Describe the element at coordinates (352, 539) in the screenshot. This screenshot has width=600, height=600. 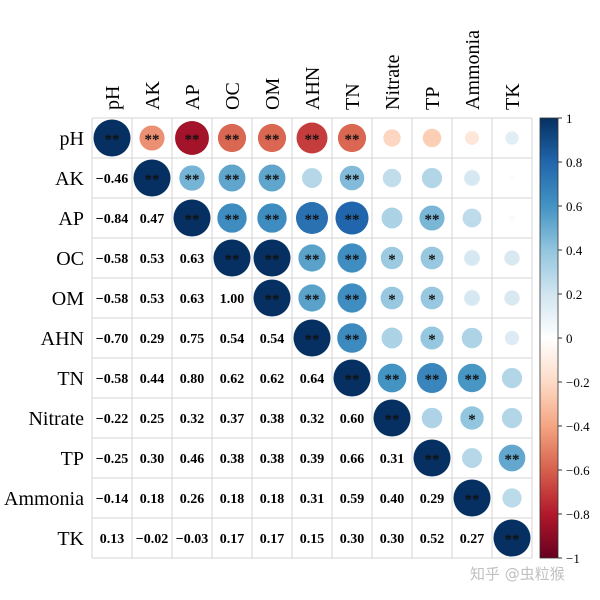
I see `corr-value-TK-TN: 0.30` at that location.